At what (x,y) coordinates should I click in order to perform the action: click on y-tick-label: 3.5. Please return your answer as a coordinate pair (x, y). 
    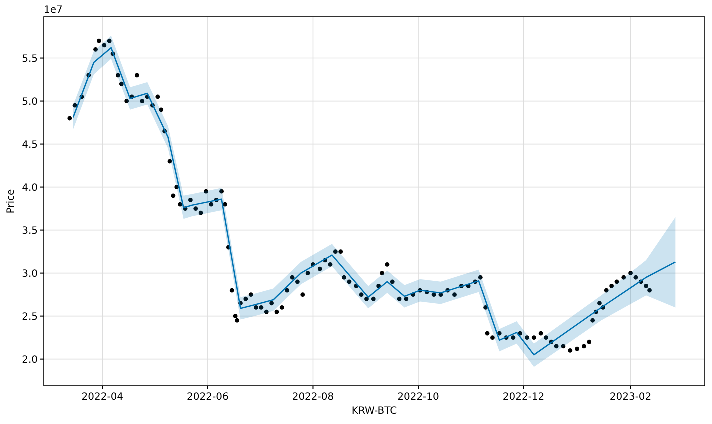
    Looking at the image, I should click on (30, 231).